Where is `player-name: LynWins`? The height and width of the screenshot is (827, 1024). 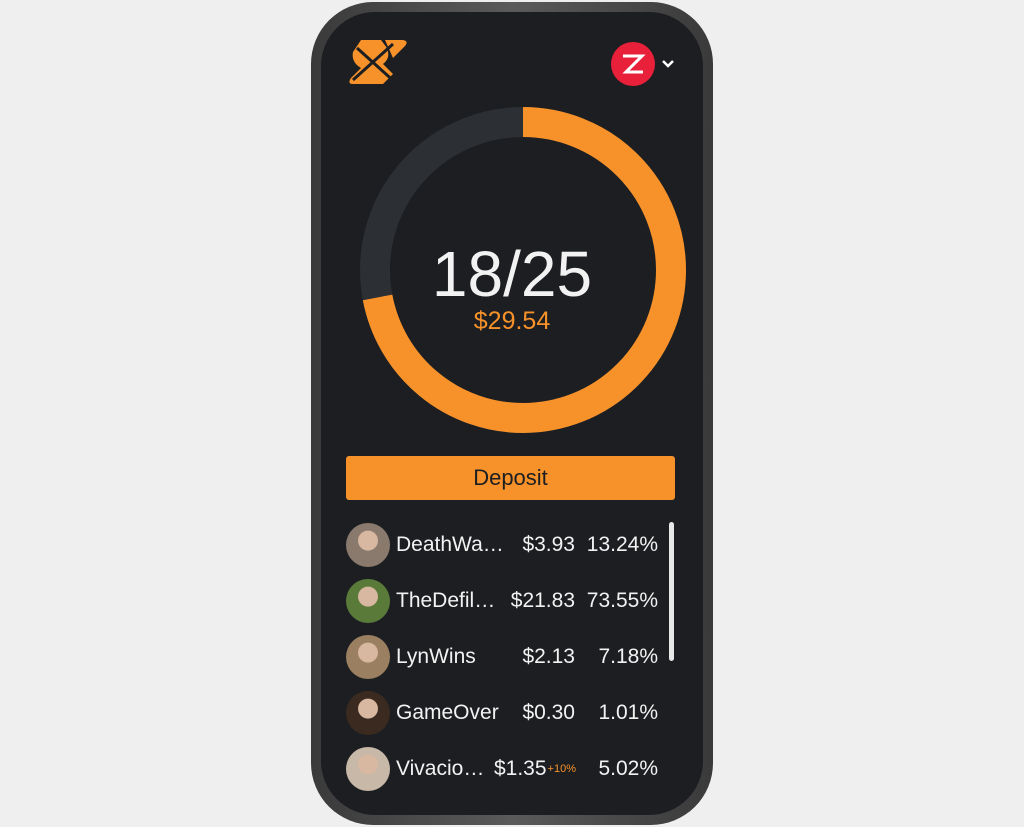
player-name: LynWins is located at coordinates (436, 656).